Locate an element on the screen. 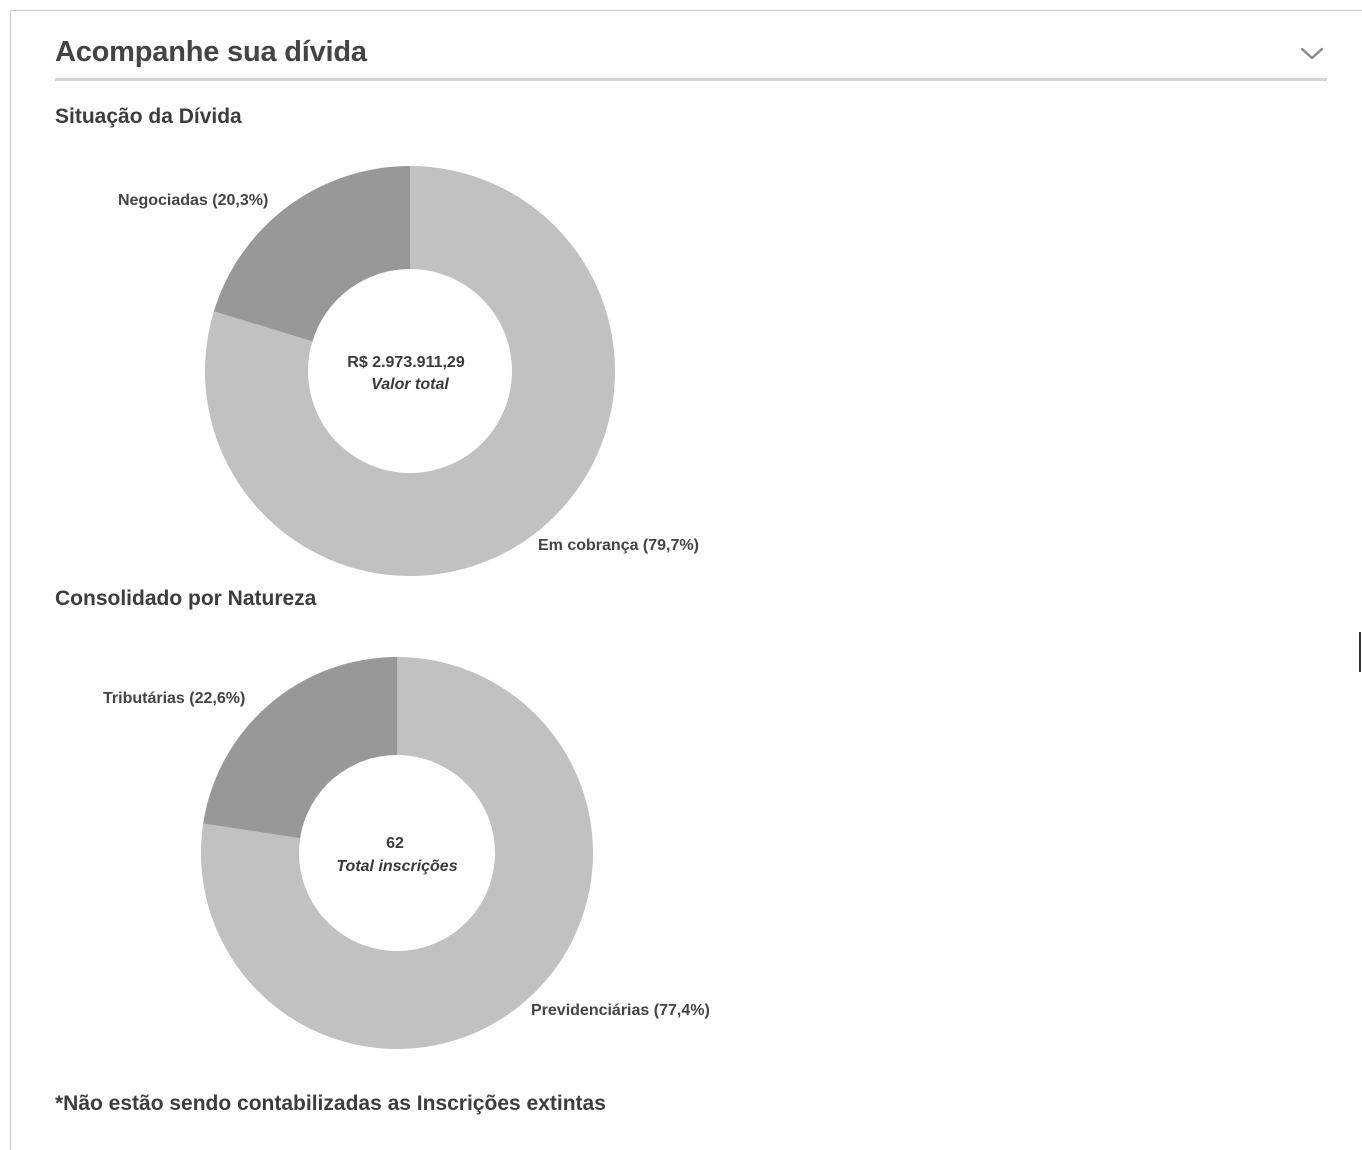 The width and height of the screenshot is (1362, 1150). panel-header: Acompanhe sua dívida is located at coordinates (691, 58).